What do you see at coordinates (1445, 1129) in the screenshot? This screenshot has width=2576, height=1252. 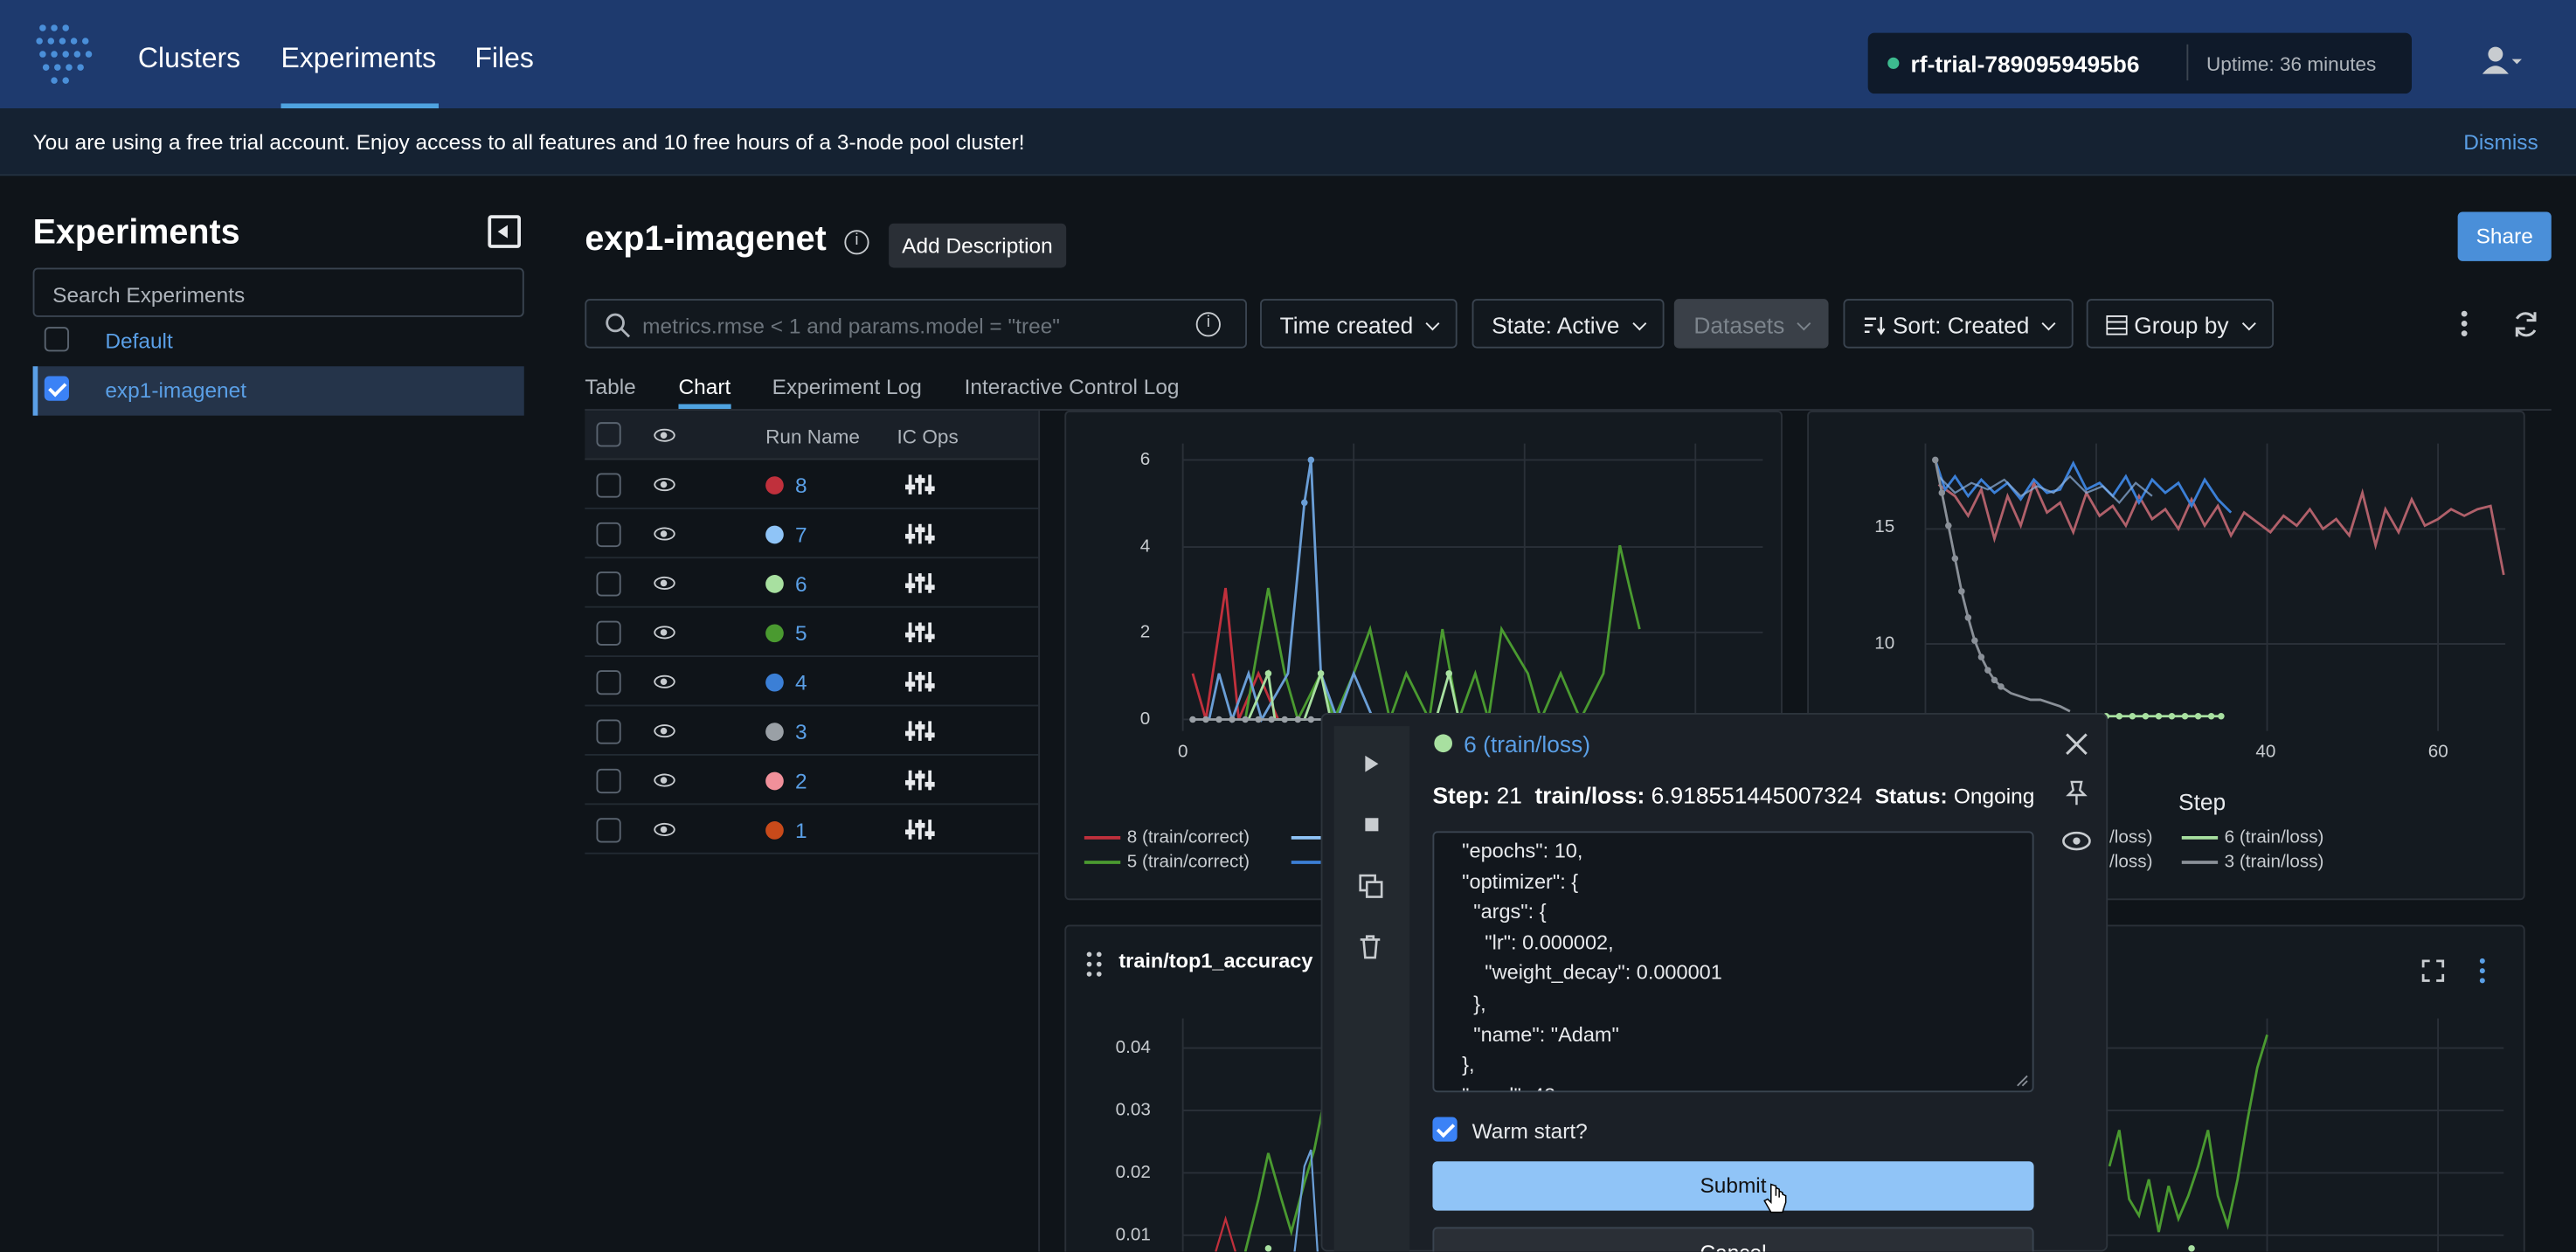 I see `warm-start-checkbox` at bounding box center [1445, 1129].